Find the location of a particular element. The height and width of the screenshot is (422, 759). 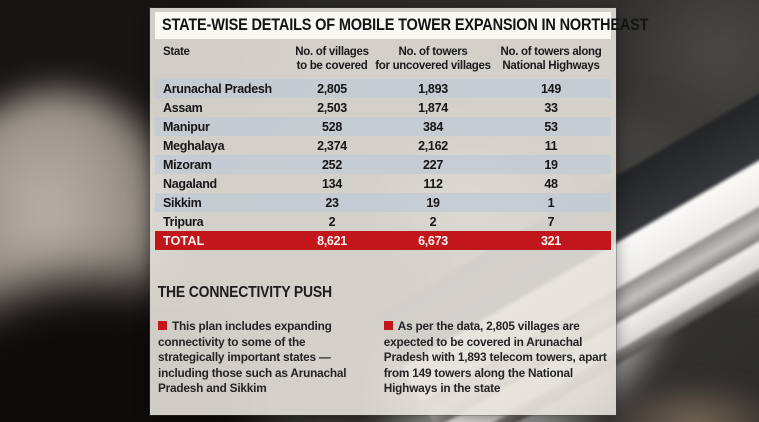

towers-value: 112 is located at coordinates (433, 183).